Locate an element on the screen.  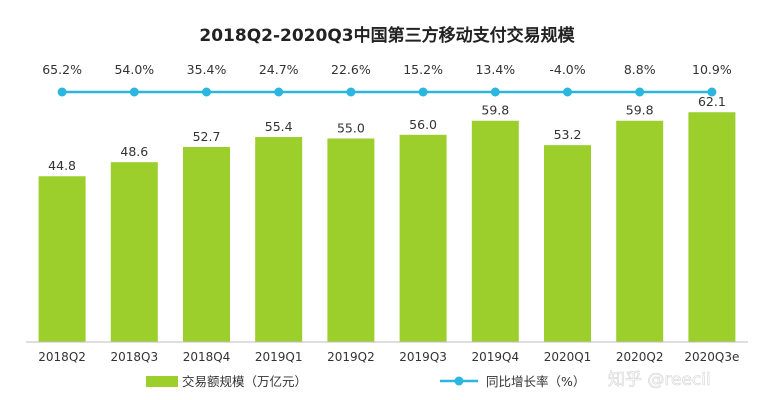
bar-value-label: 48.6 is located at coordinates (134, 151).